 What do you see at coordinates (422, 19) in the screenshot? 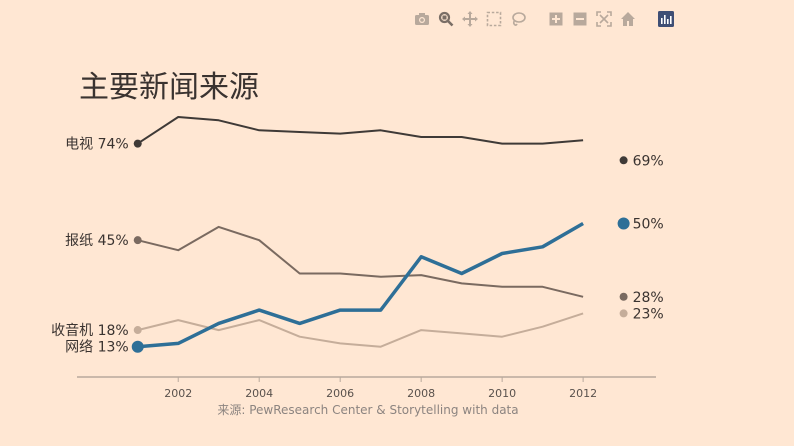
I see `camera-icon` at bounding box center [422, 19].